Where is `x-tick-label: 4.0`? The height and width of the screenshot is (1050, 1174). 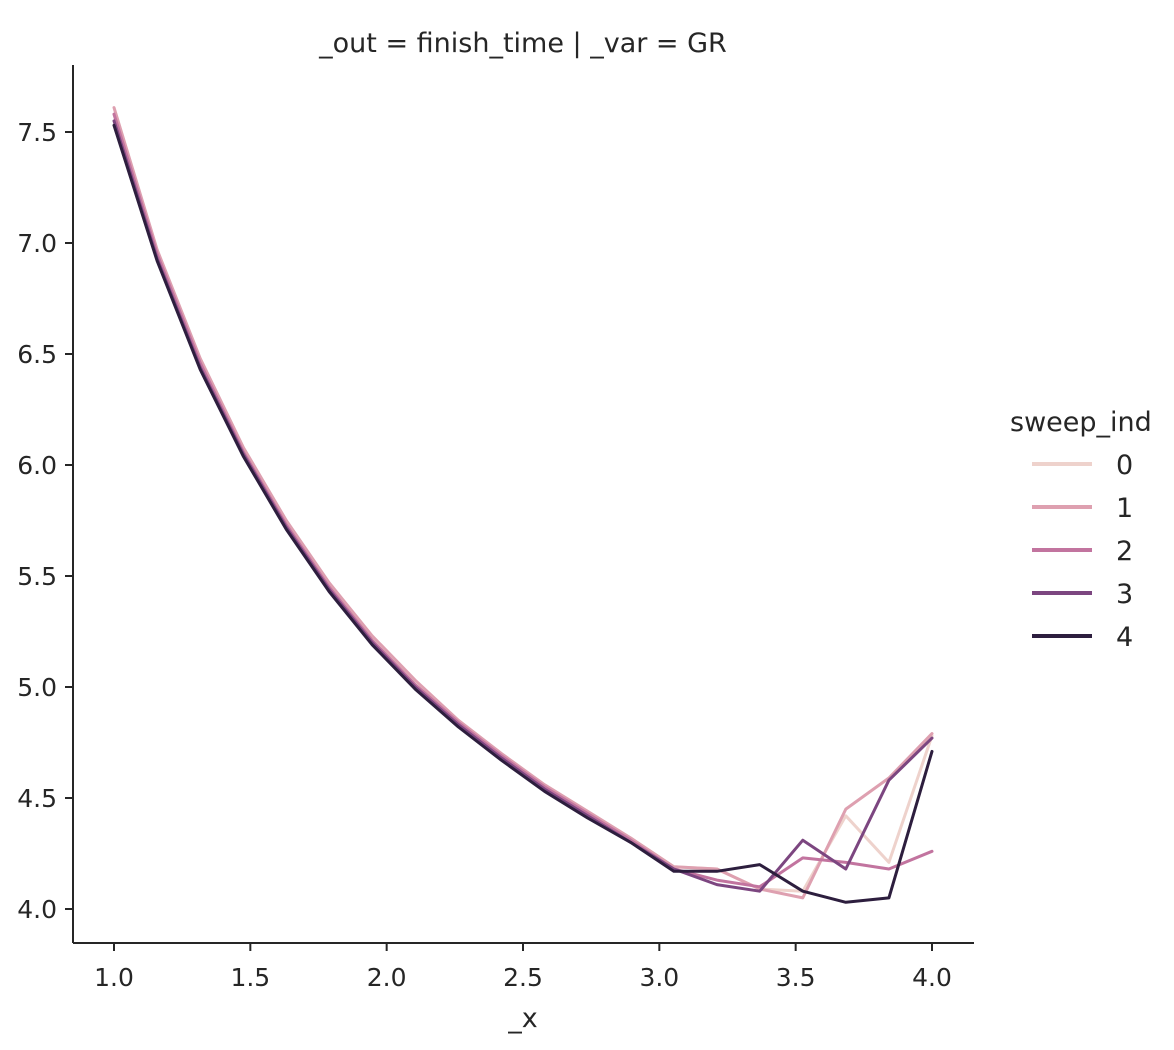 x-tick-label: 4.0 is located at coordinates (932, 977).